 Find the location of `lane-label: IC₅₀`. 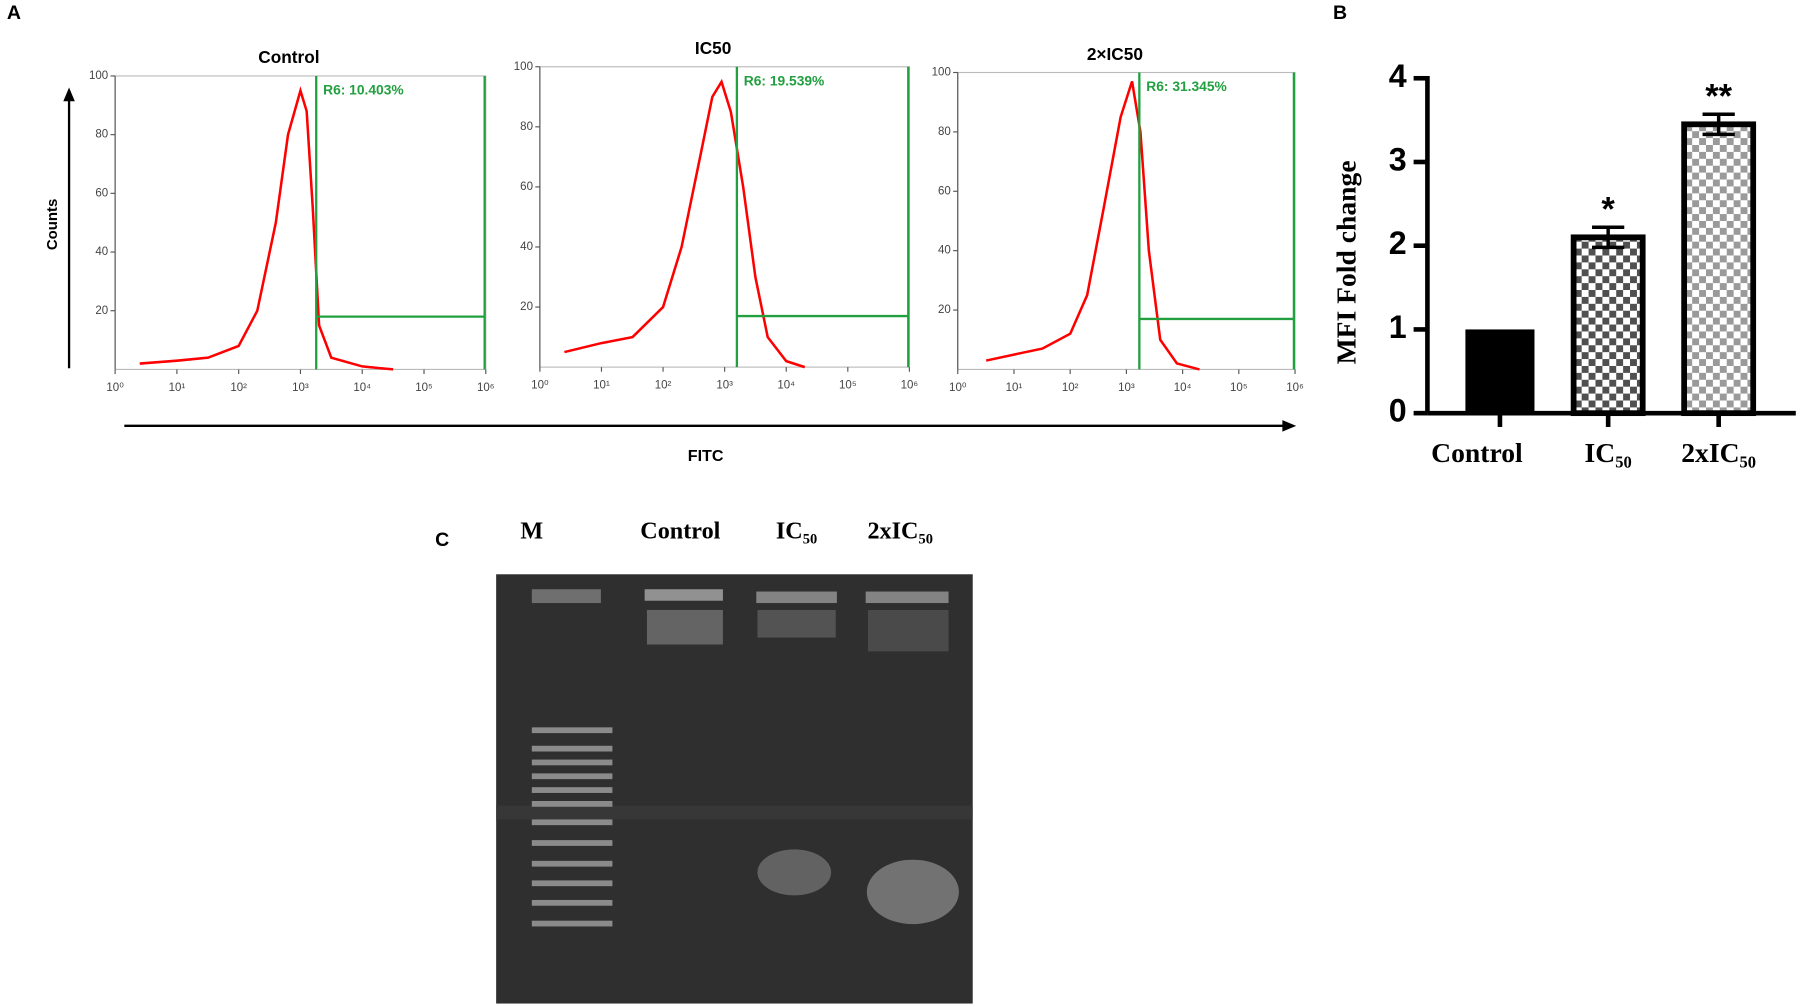

lane-label: IC₅₀ is located at coordinates (796, 530).